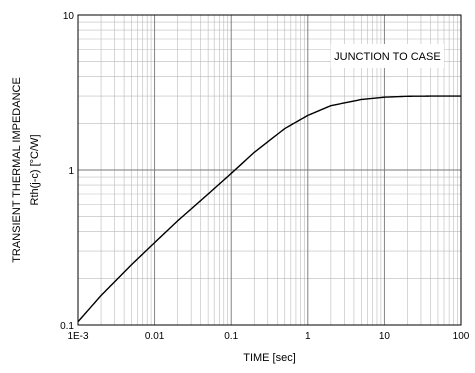 Image resolution: width=475 pixels, height=373 pixels. Describe the element at coordinates (69, 16) in the screenshot. I see `y-tick-label: 10` at that location.